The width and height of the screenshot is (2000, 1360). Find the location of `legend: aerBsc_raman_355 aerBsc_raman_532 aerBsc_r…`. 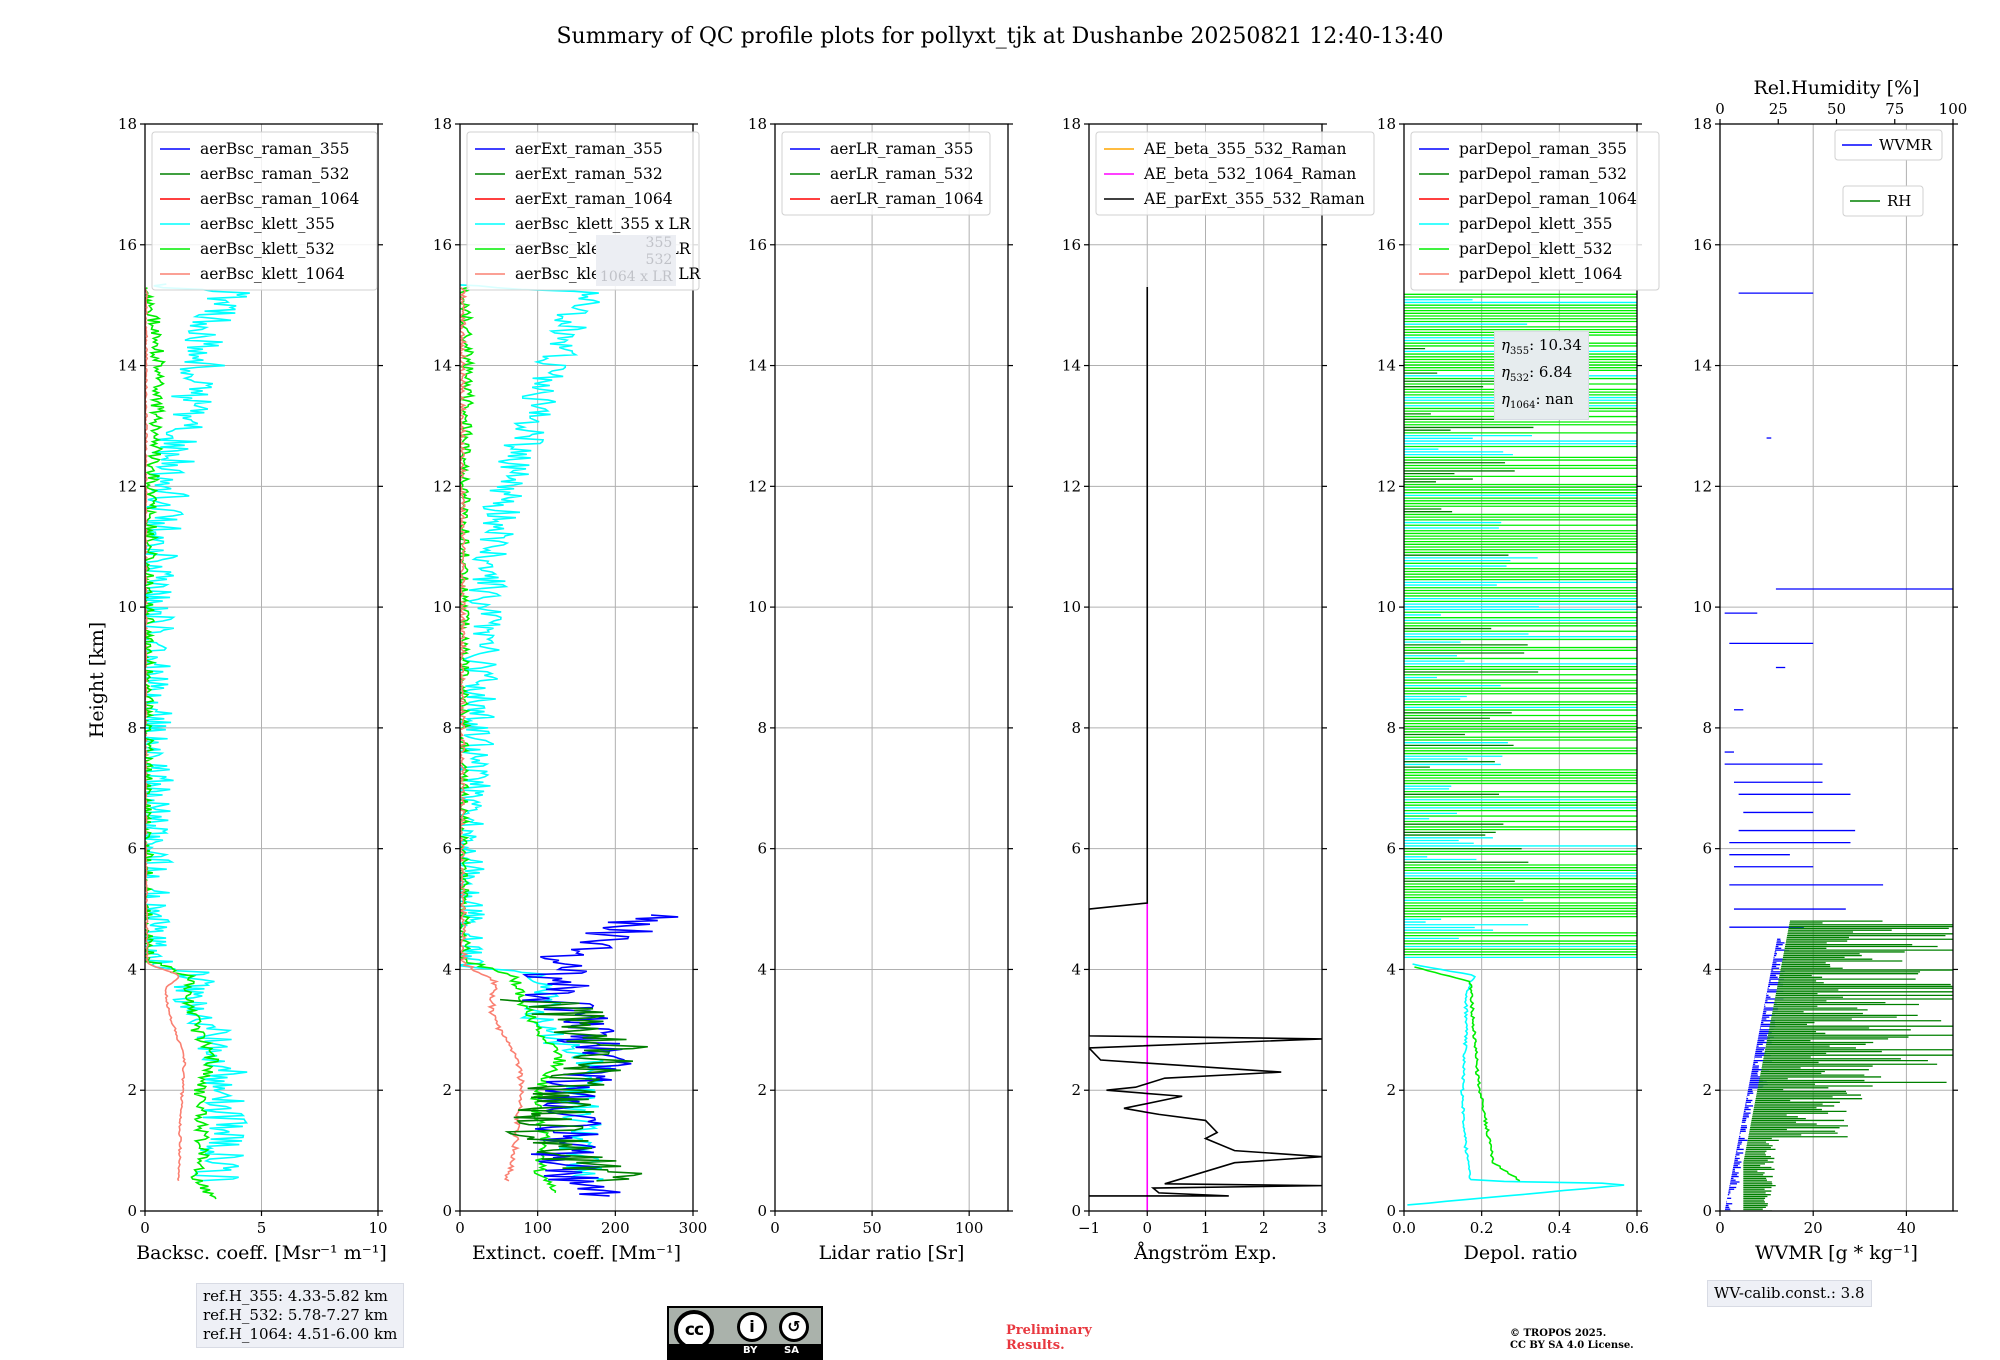

legend: aerBsc_raman_355 aerBsc_raman_532 aerBsc_r… is located at coordinates (264, 211).